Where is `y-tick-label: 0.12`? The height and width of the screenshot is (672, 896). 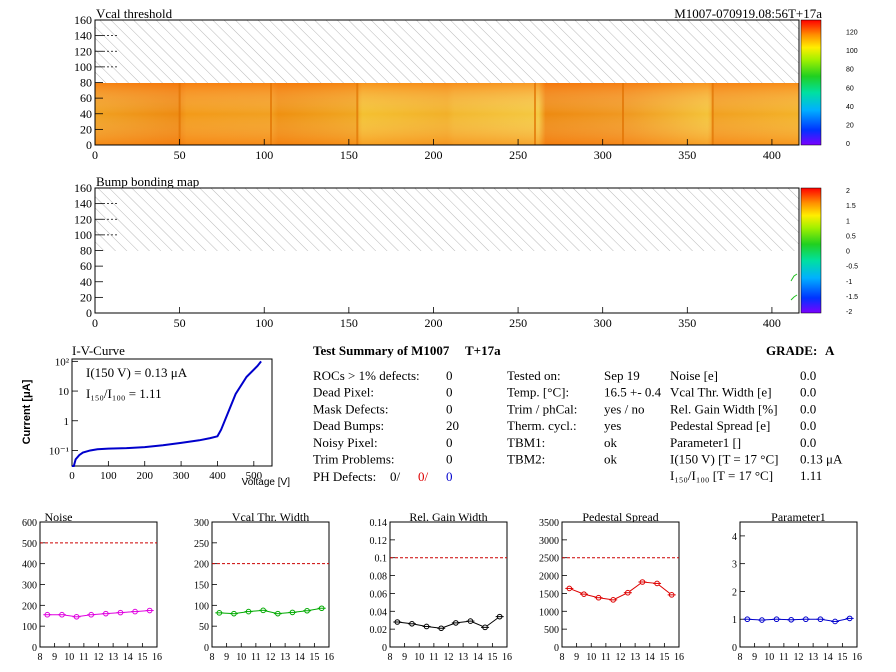
y-tick-label: 0.12 is located at coordinates (379, 541).